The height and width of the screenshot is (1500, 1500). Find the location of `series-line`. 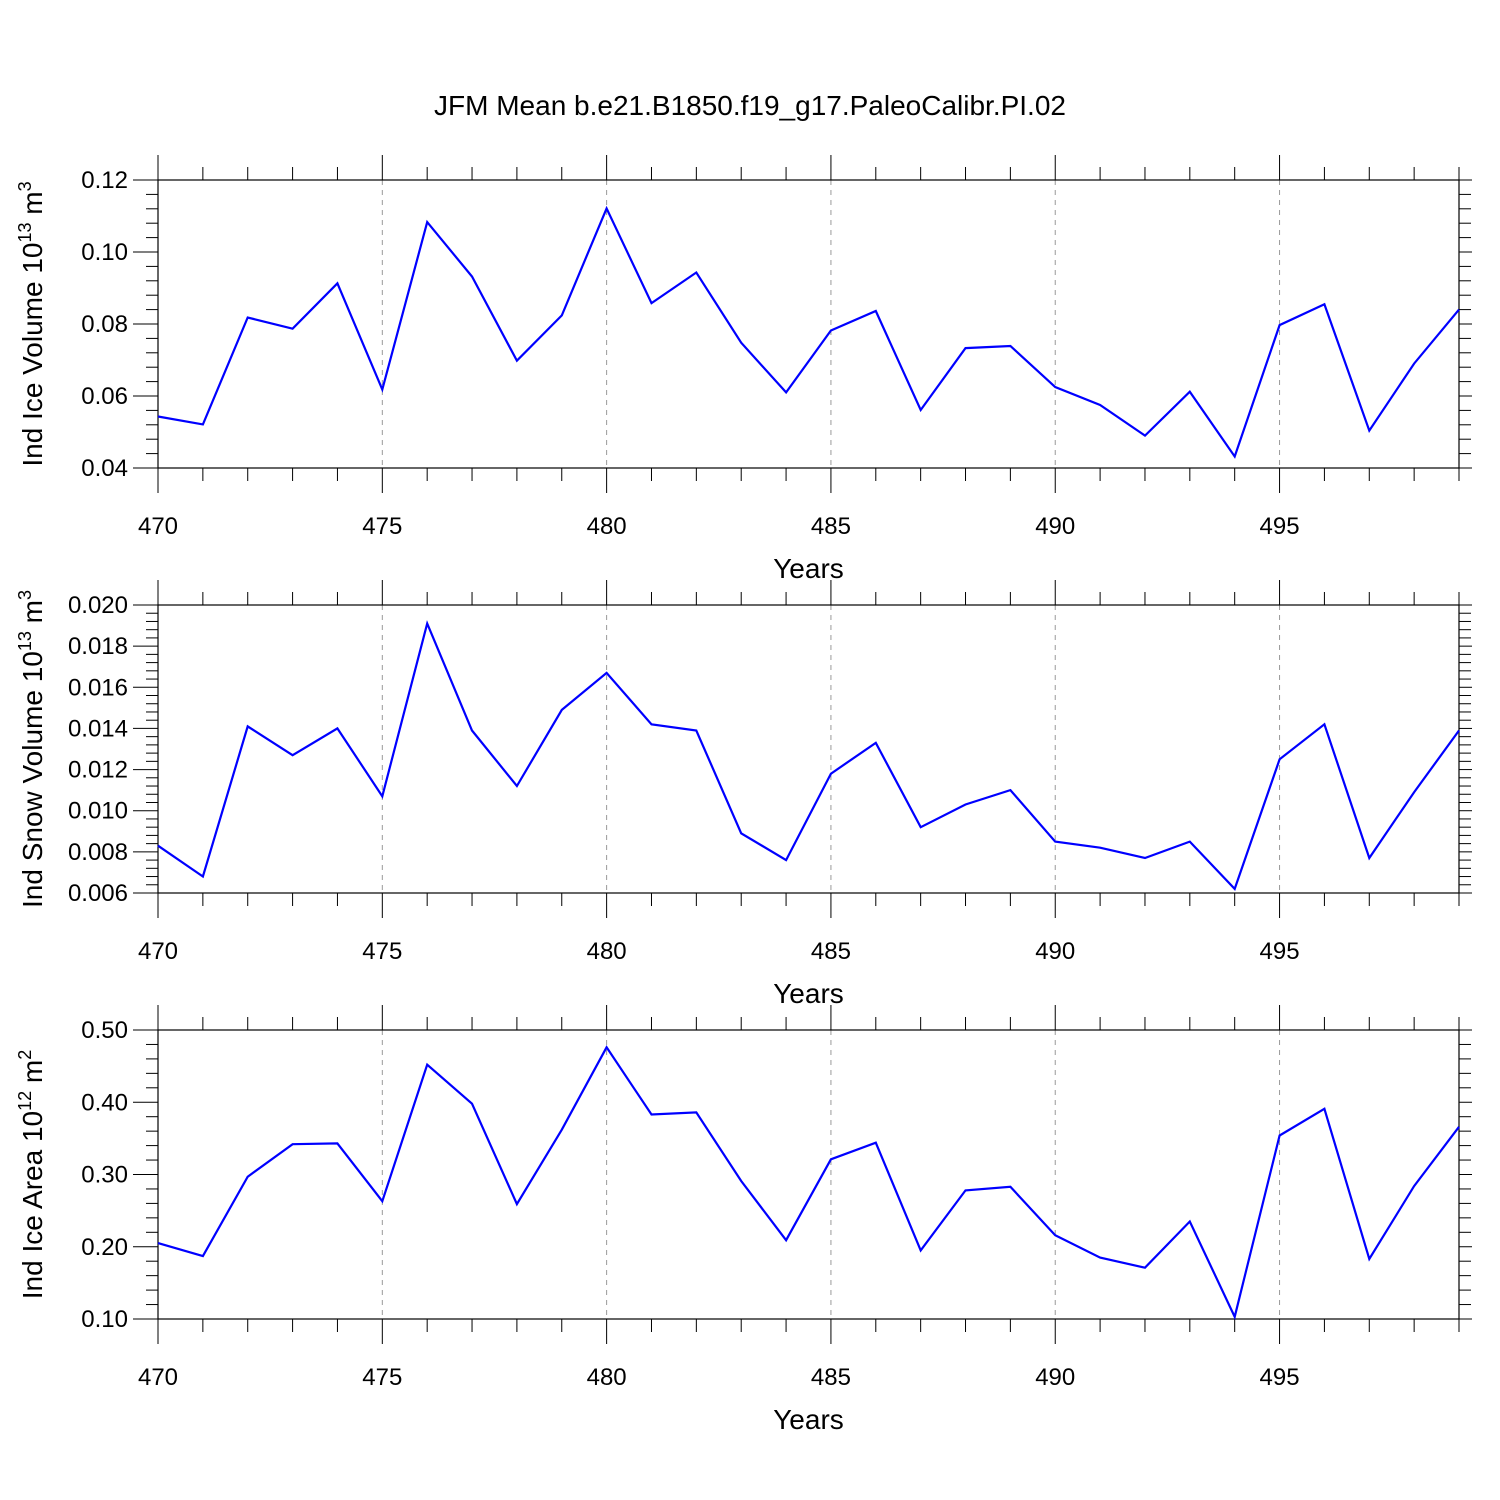

series-line is located at coordinates (808, 332).